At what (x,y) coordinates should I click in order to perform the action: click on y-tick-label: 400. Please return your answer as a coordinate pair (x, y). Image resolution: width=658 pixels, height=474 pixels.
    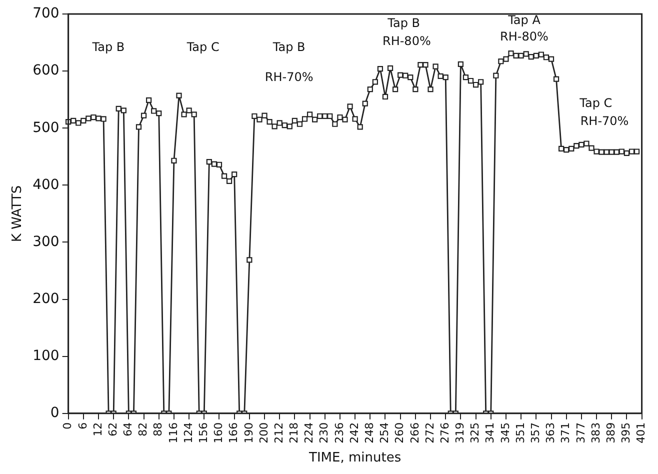
    Looking at the image, I should click on (46, 184).